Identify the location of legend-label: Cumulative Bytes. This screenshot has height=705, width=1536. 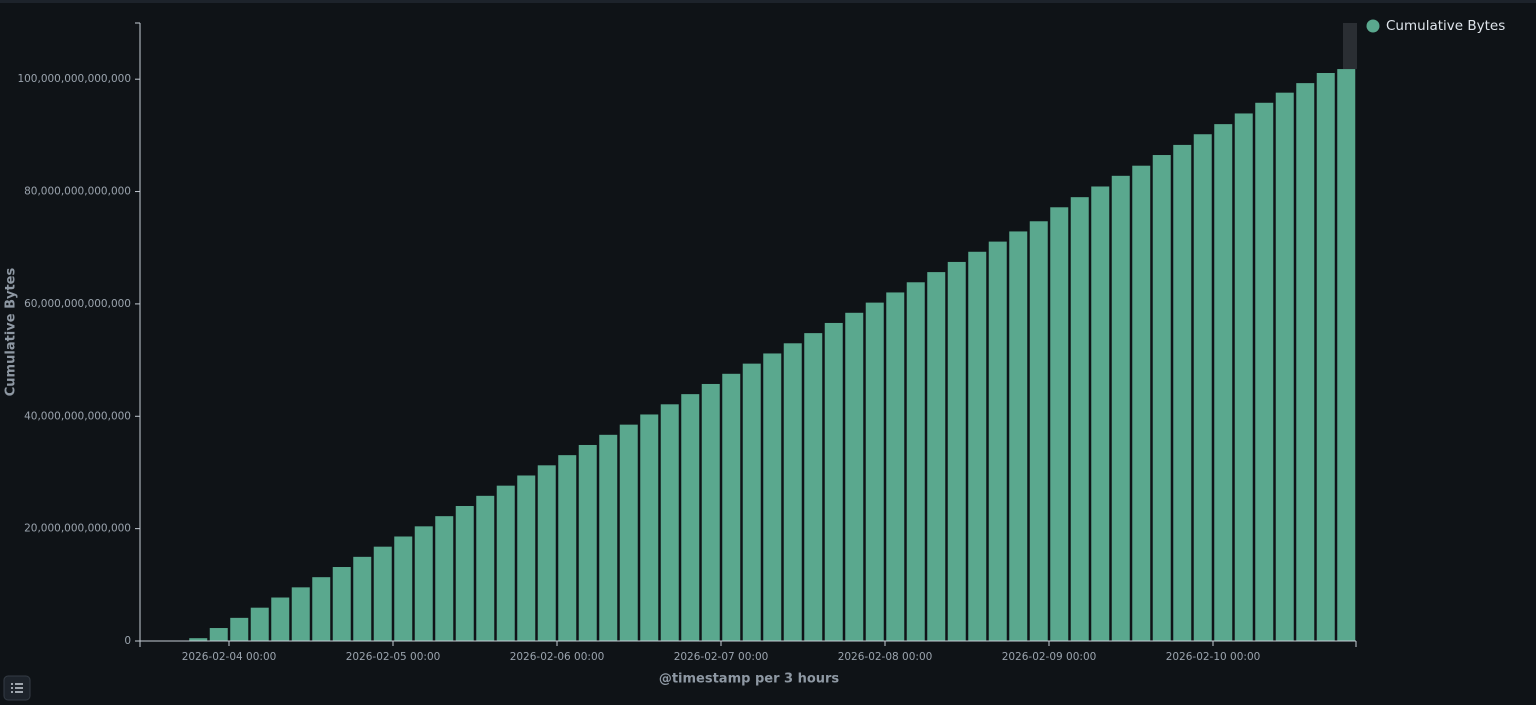
(1445, 26).